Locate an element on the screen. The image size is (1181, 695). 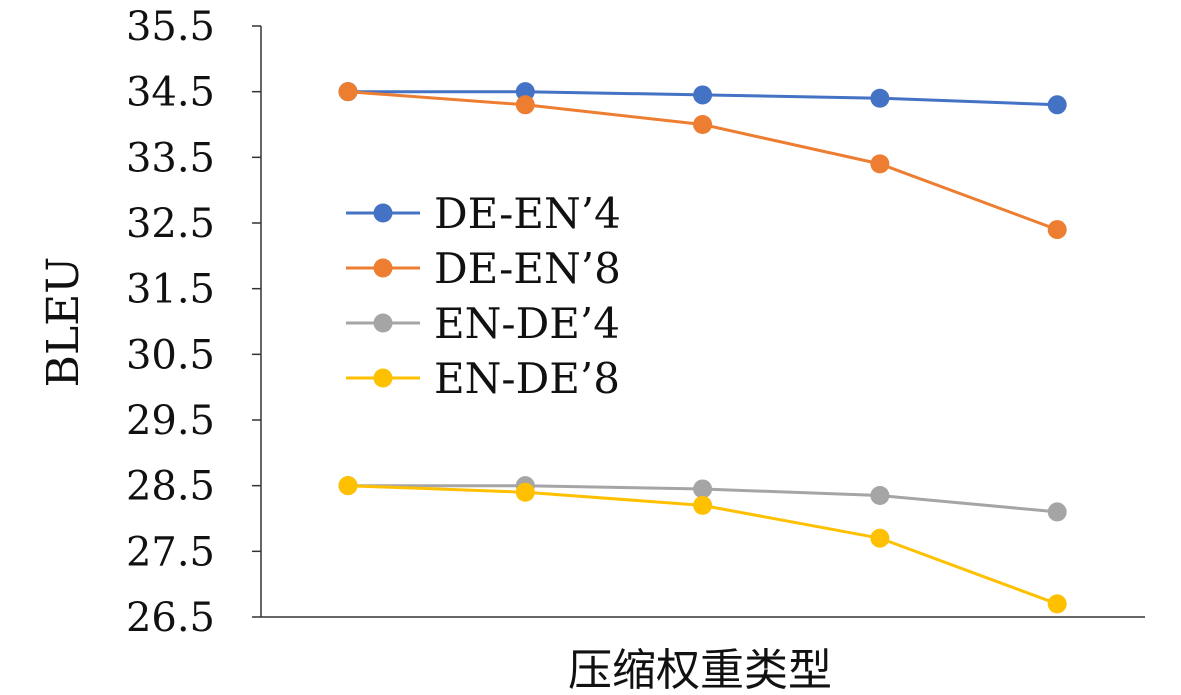
legend-item: DE-EN’4 is located at coordinates (483, 213).